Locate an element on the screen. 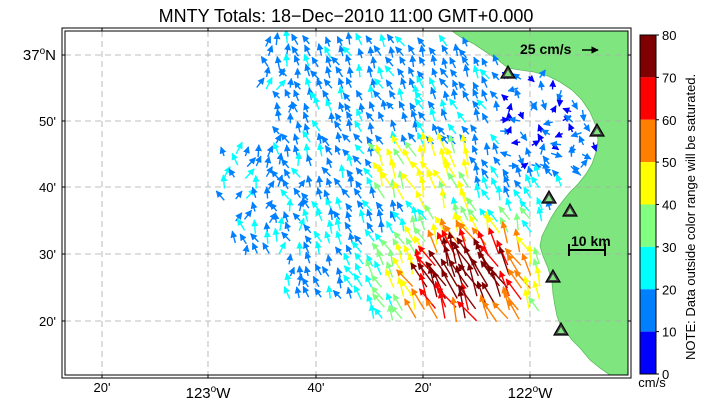 The image size is (702, 407). radar-stations is located at coordinates (552, 200).